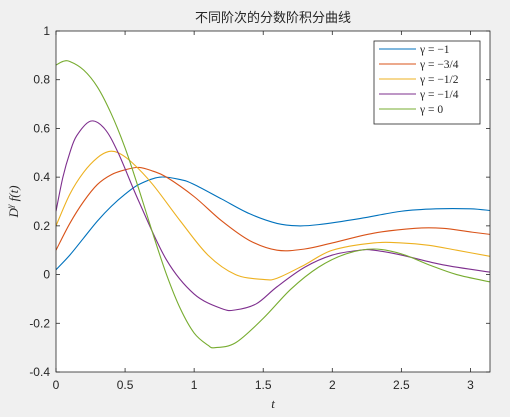 The height and width of the screenshot is (417, 510). What do you see at coordinates (41, 177) in the screenshot?
I see `y-tick-label: 0.4` at bounding box center [41, 177].